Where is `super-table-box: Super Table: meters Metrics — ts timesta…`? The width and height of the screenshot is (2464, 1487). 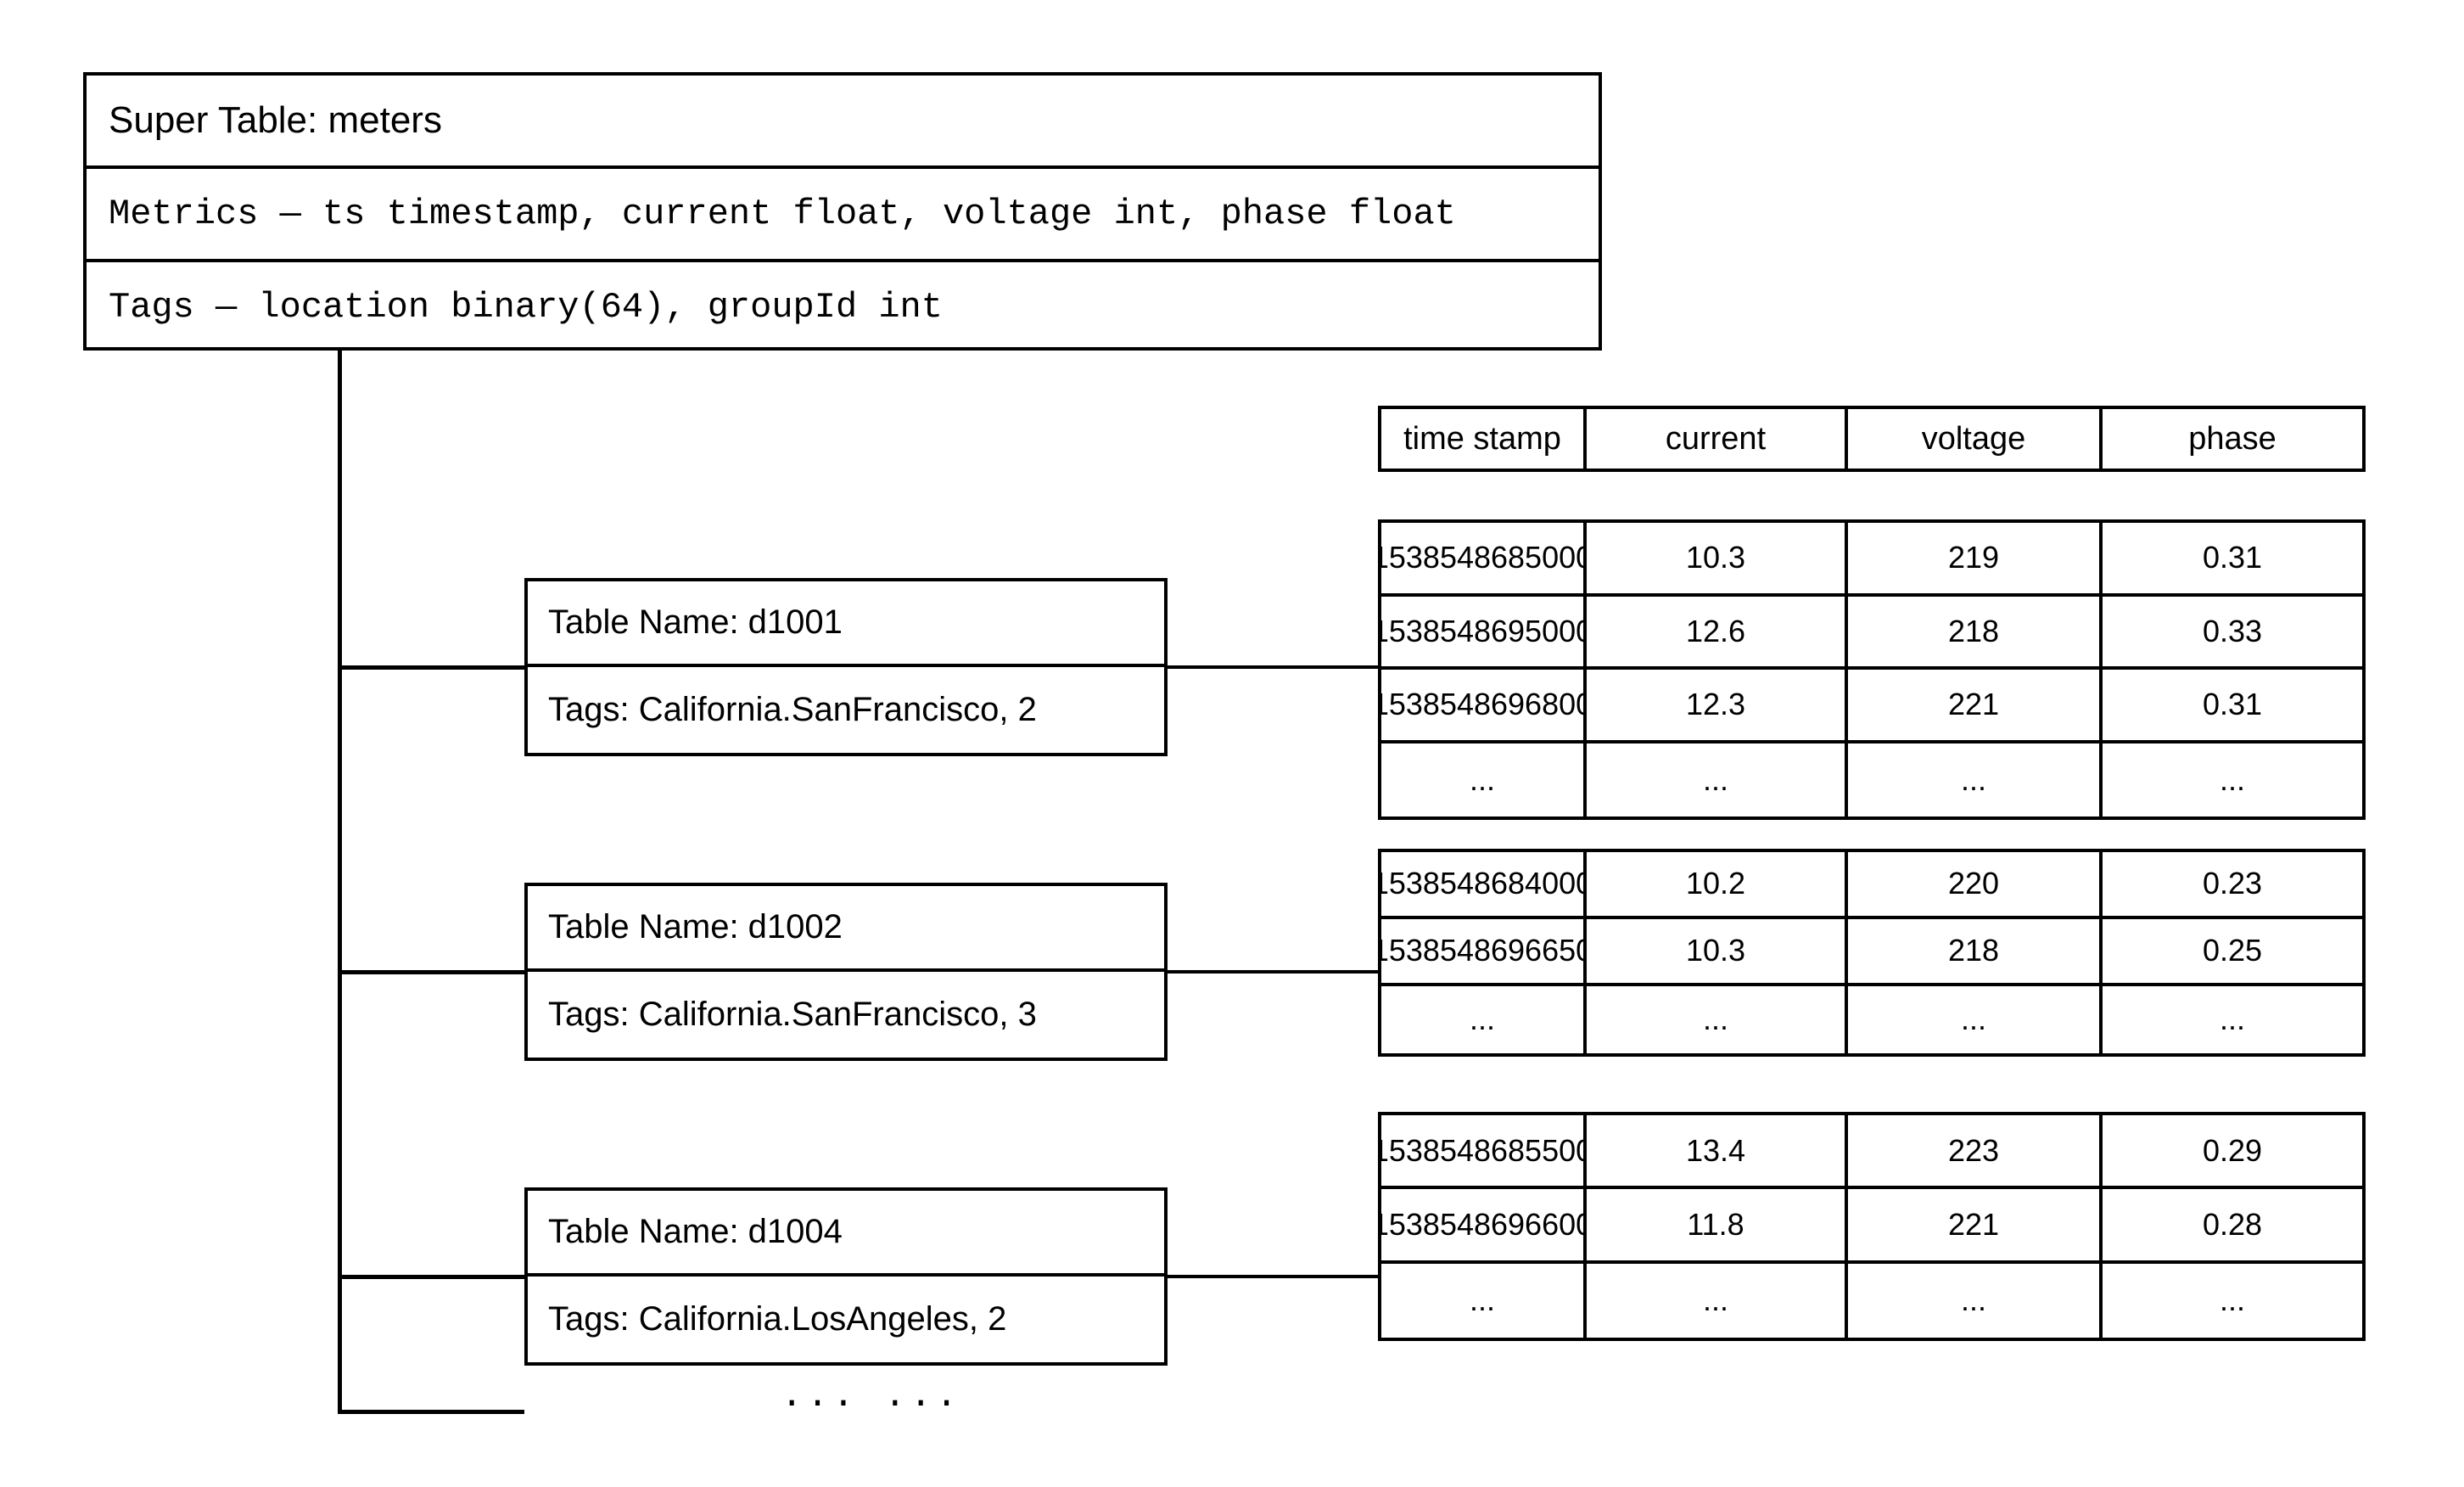
super-table-box: Super Table: meters Metrics — ts timesta… is located at coordinates (842, 212).